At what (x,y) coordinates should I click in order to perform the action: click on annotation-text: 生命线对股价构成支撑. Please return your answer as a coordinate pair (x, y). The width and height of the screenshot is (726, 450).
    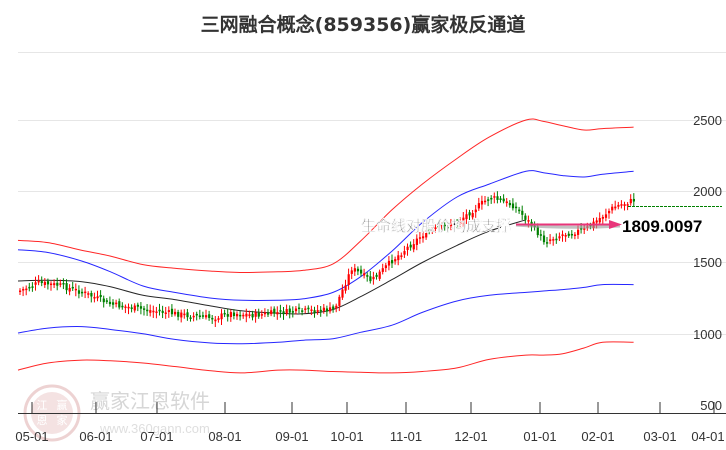
    Looking at the image, I should click on (436, 226).